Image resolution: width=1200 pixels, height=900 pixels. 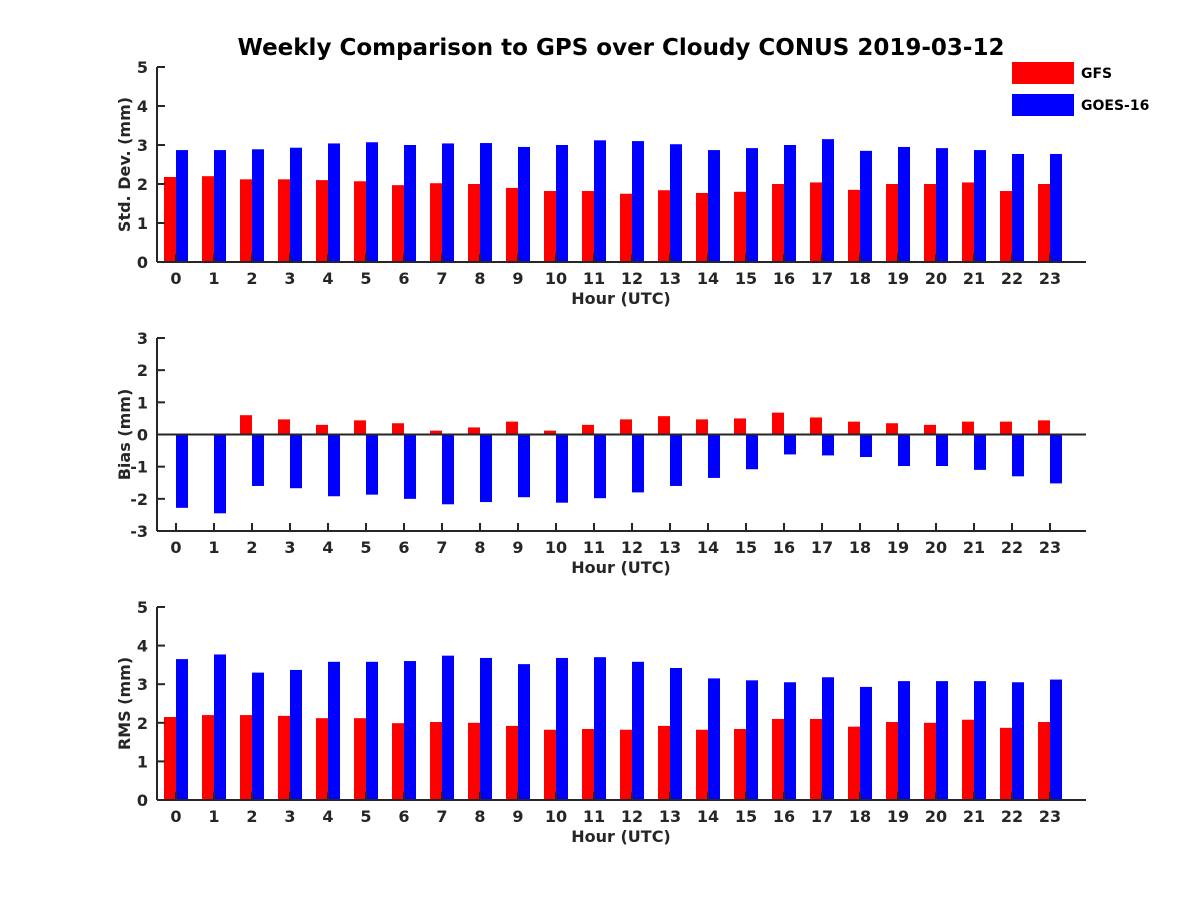 What do you see at coordinates (142, 402) in the screenshot?
I see `y-tick-label: 1` at bounding box center [142, 402].